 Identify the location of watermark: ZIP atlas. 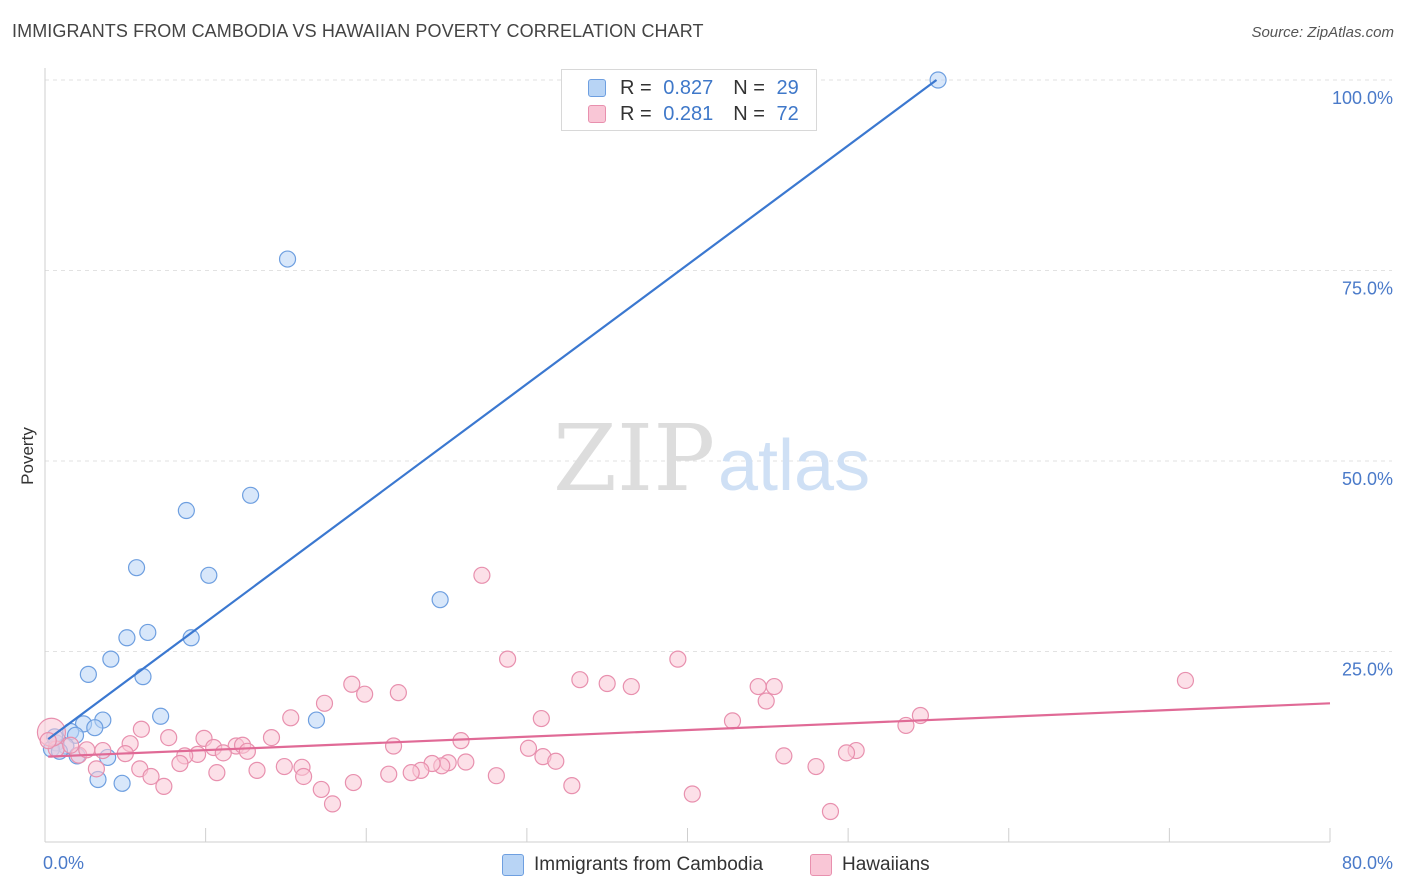
(711, 458).